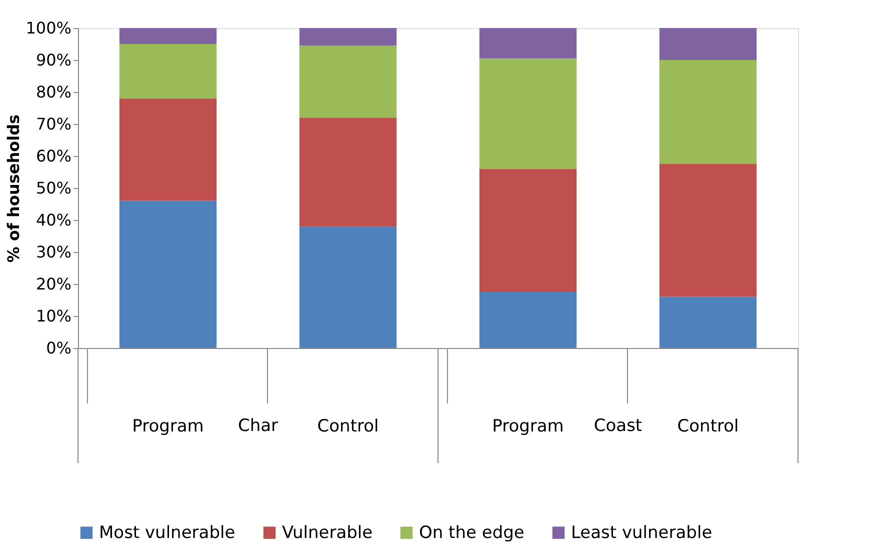 Image resolution: width=891 pixels, height=543 pixels. What do you see at coordinates (54, 124) in the screenshot?
I see `y-tick-label: 70%` at bounding box center [54, 124].